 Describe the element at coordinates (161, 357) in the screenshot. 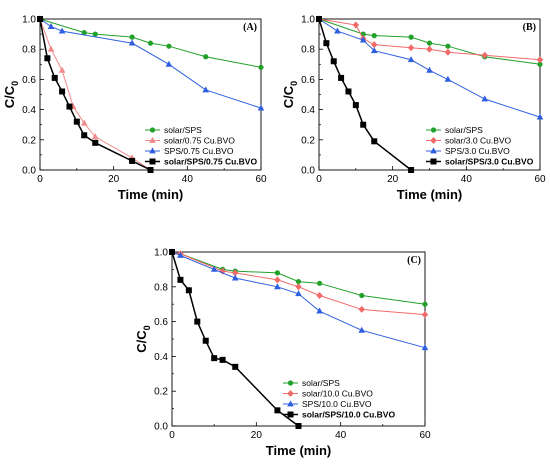

I see `chart-c-y-tick-label: 0.4` at that location.